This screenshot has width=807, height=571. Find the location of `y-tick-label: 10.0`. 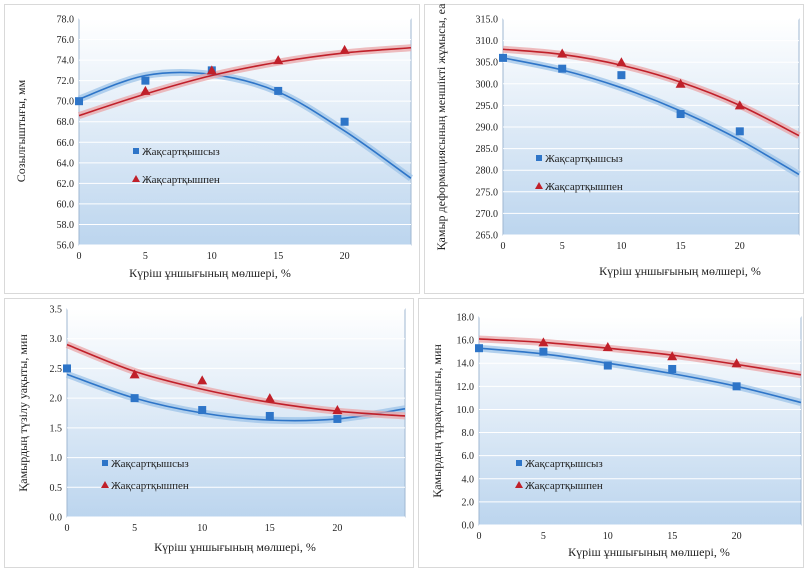

y-tick-label: 10.0 is located at coordinates (466, 410).